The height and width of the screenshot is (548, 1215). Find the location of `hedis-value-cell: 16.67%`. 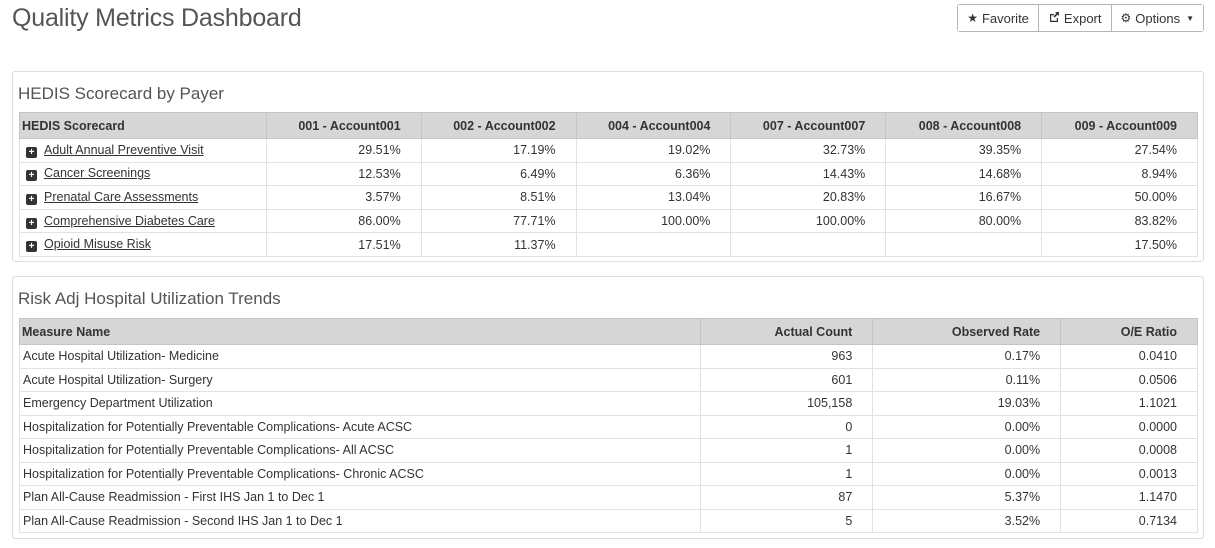

hedis-value-cell: 16.67% is located at coordinates (964, 197).